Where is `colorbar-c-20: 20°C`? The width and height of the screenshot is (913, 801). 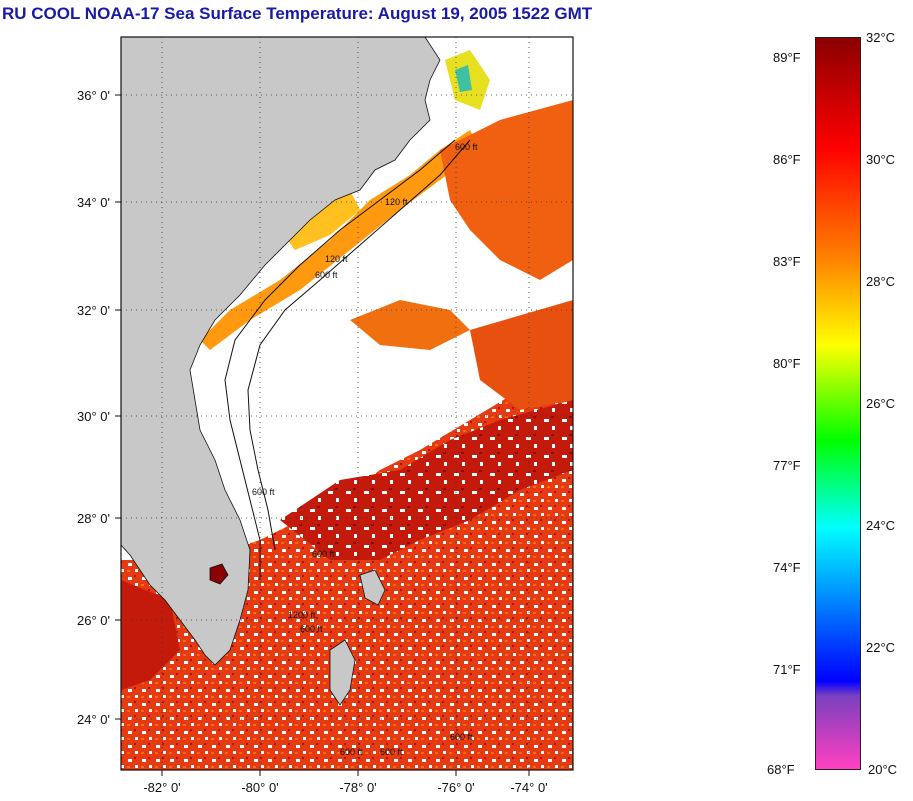
colorbar-c-20: 20°C is located at coordinates (883, 769).